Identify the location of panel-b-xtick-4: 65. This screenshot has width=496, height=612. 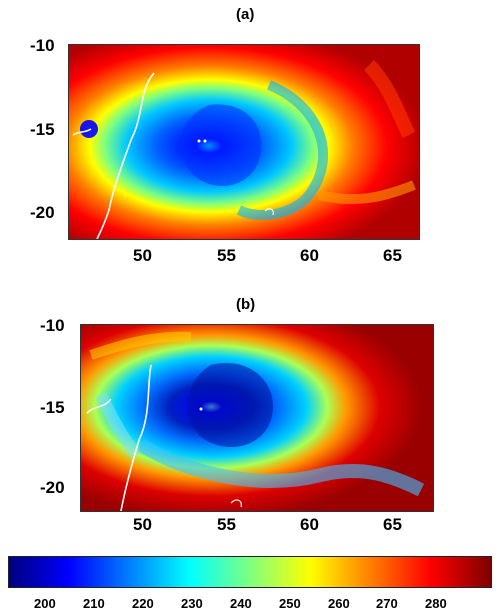
(392, 524).